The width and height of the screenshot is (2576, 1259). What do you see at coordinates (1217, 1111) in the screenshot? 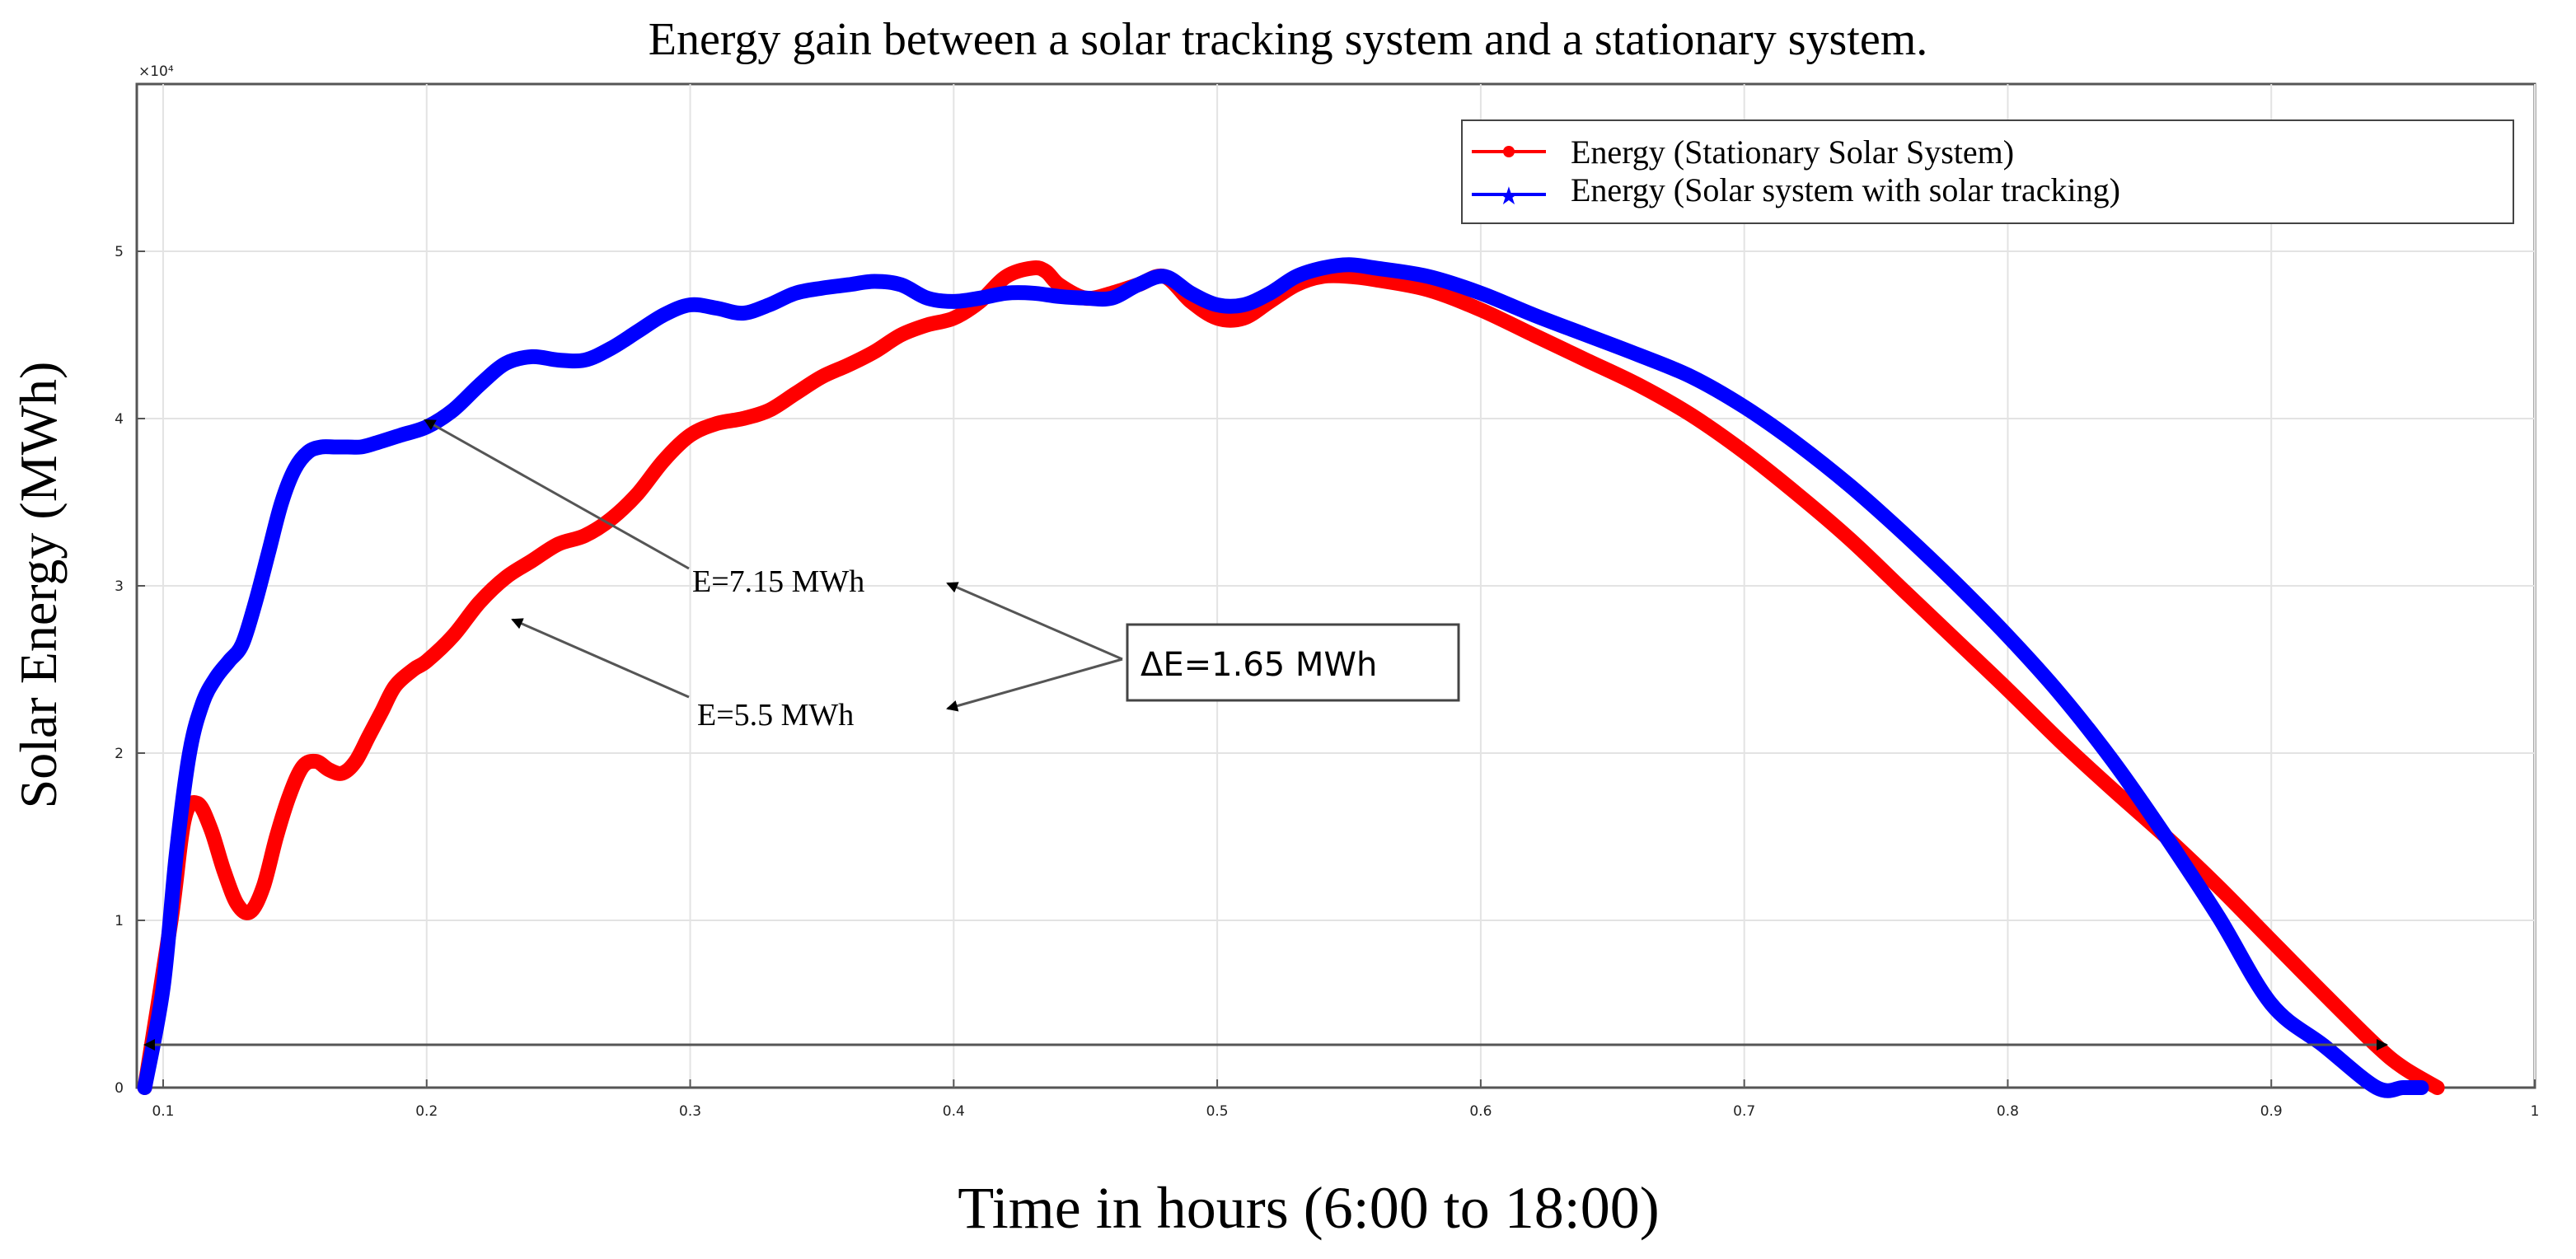
I see `x-tick-label: 0.5` at bounding box center [1217, 1111].